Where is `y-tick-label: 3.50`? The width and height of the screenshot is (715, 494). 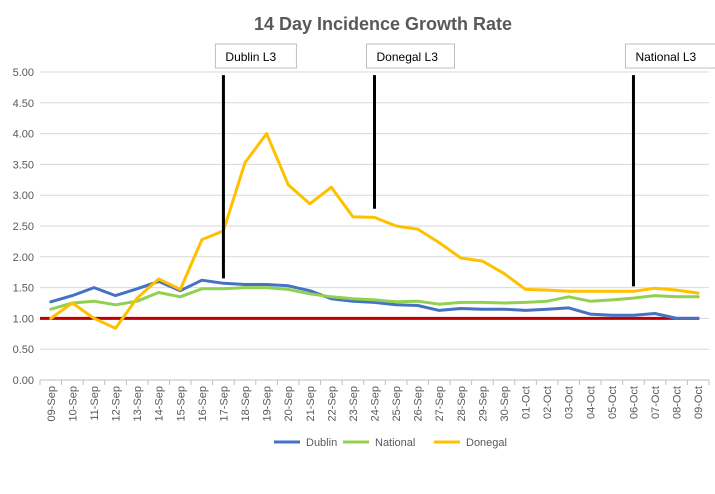 y-tick-label: 3.50 is located at coordinates (23, 165).